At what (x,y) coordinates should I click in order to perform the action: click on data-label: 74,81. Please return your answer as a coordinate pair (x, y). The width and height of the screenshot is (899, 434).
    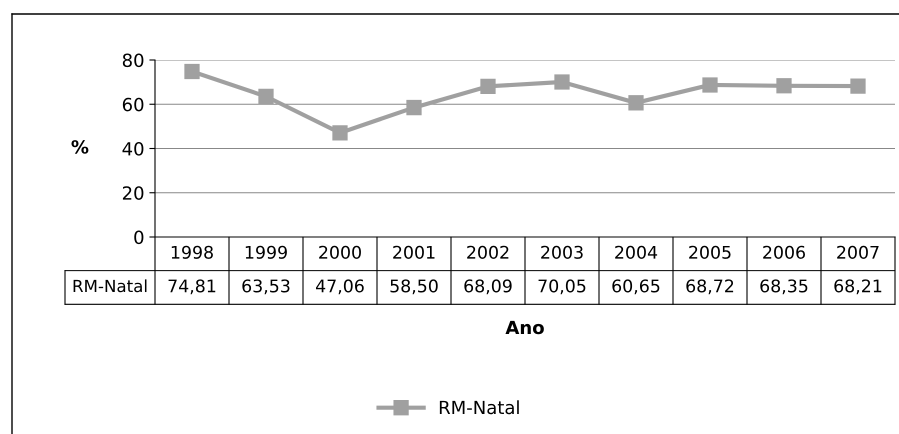
    Looking at the image, I should click on (192, 286).